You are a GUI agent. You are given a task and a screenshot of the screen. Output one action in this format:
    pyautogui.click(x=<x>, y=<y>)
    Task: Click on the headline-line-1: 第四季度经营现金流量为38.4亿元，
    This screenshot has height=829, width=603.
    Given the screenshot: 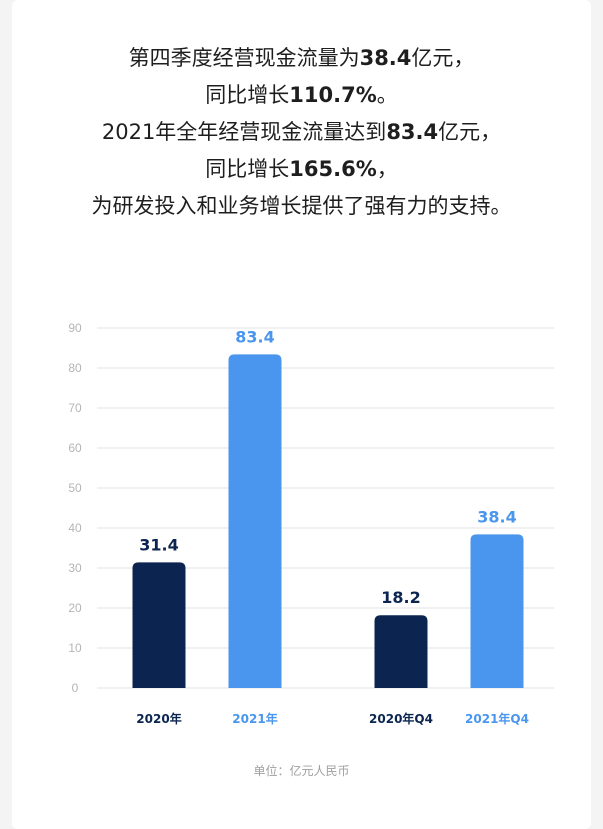 What is the action you would take?
    pyautogui.click(x=301, y=58)
    